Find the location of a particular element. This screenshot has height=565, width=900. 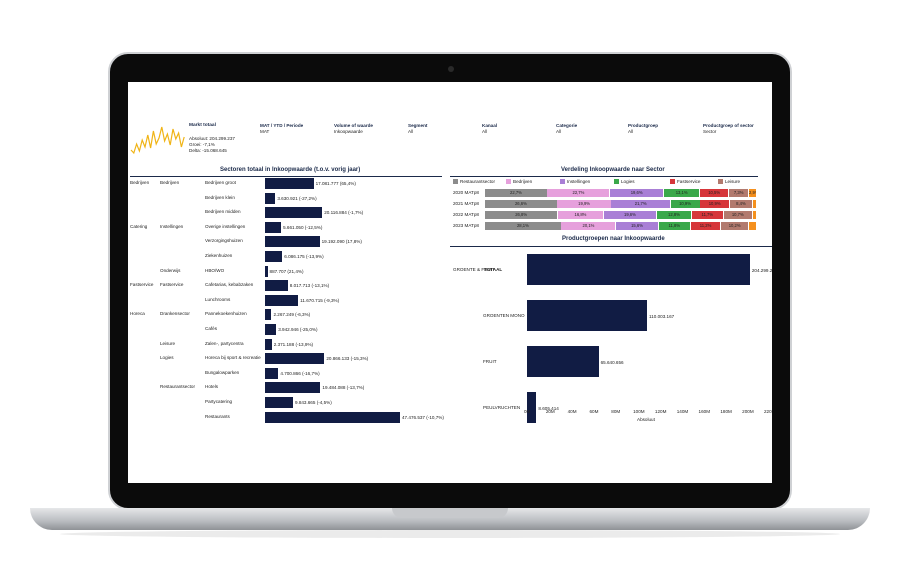

verdeling-segment: 16,8% is located at coordinates (580, 215).